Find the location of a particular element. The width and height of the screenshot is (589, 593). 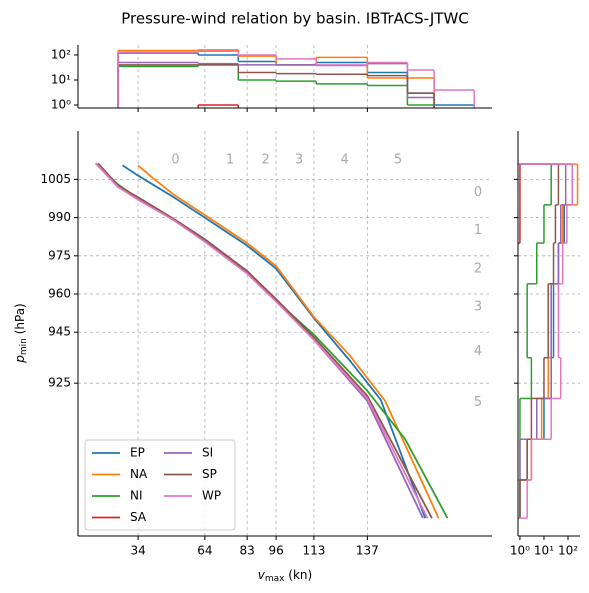

x-tick-label: 96 is located at coordinates (275, 551).